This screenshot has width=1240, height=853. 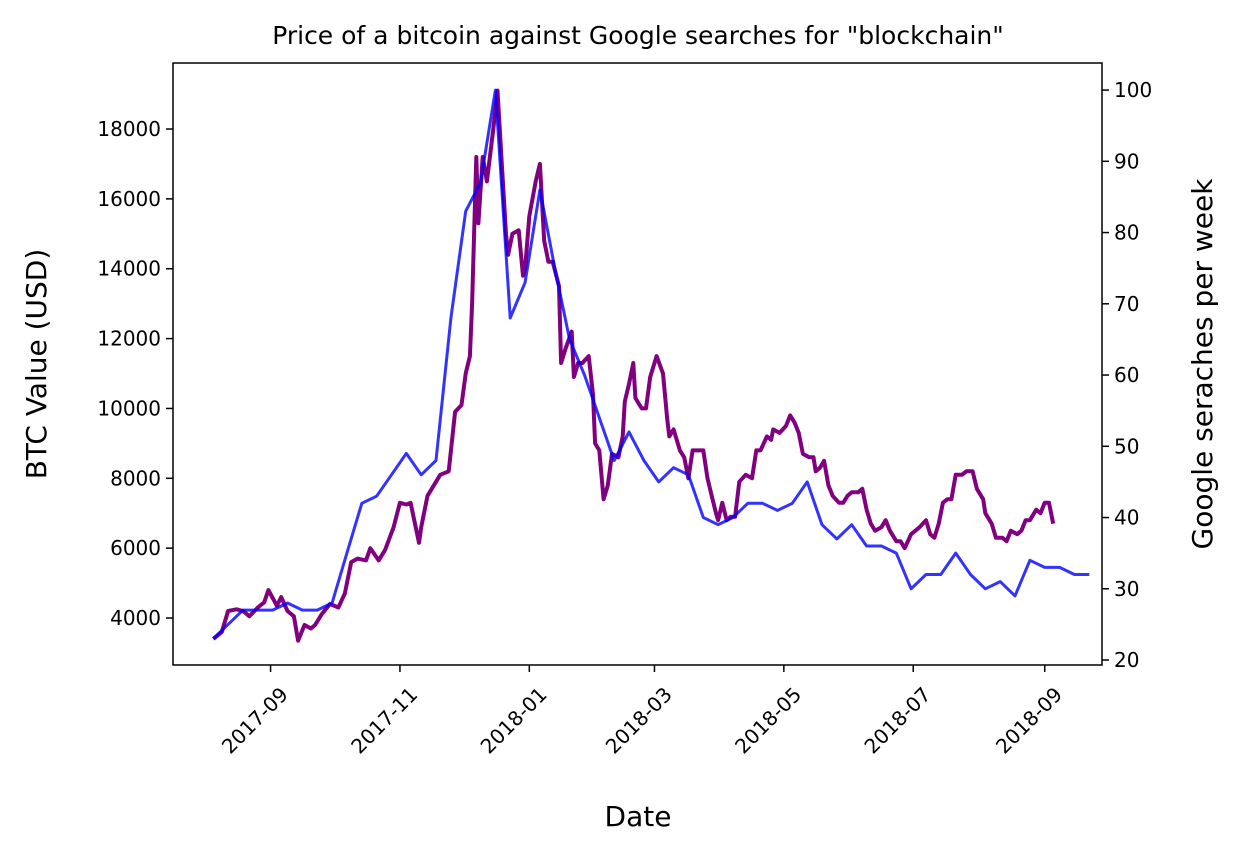 What do you see at coordinates (1126, 304) in the screenshot?
I see `y2-tick-label: 70` at bounding box center [1126, 304].